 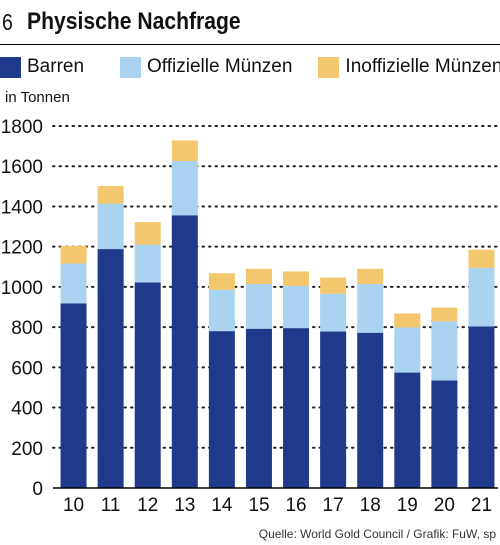 What do you see at coordinates (7, 21) in the screenshot?
I see `figure-number: 6` at bounding box center [7, 21].